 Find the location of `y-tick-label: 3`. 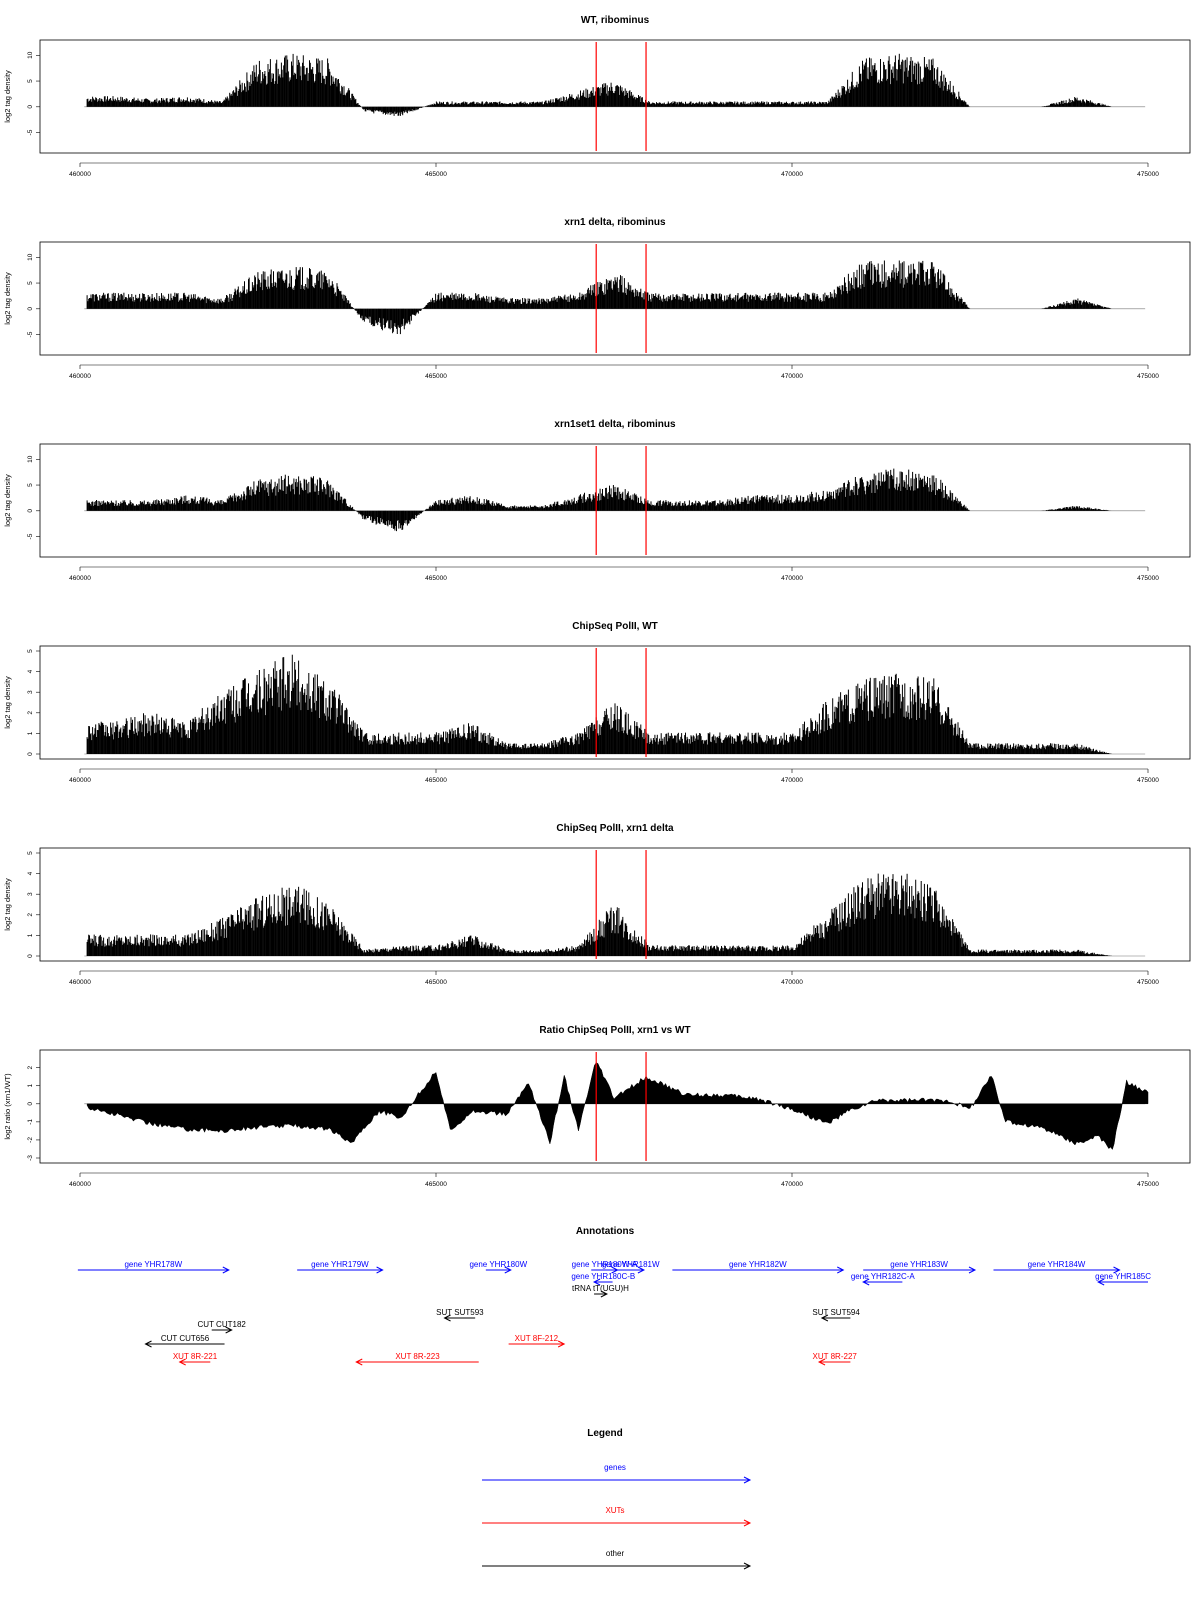

y-tick-label: 3 is located at coordinates (30, 692).